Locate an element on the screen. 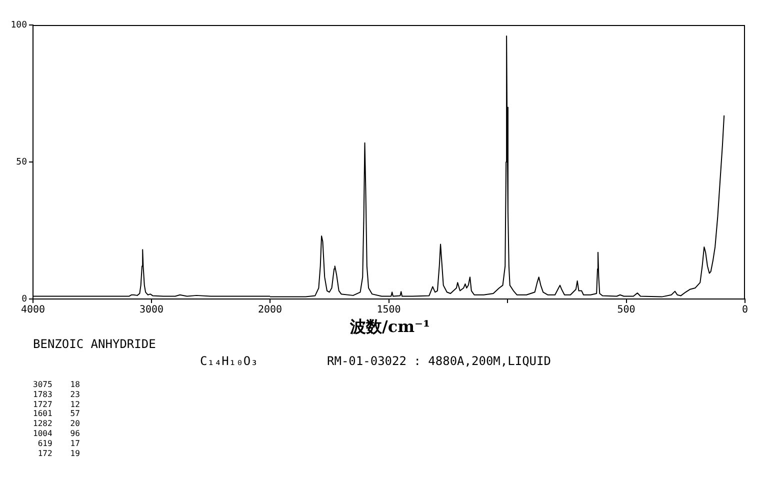  y-tick-label: 100 is located at coordinates (18, 25).